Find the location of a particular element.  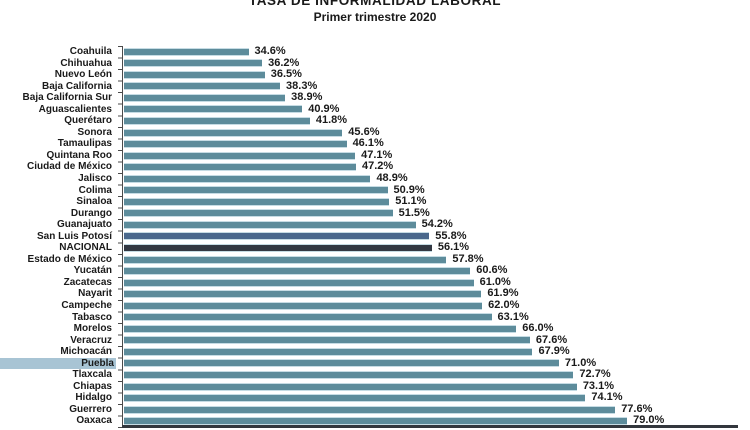

value-label: 47.1% is located at coordinates (377, 154).